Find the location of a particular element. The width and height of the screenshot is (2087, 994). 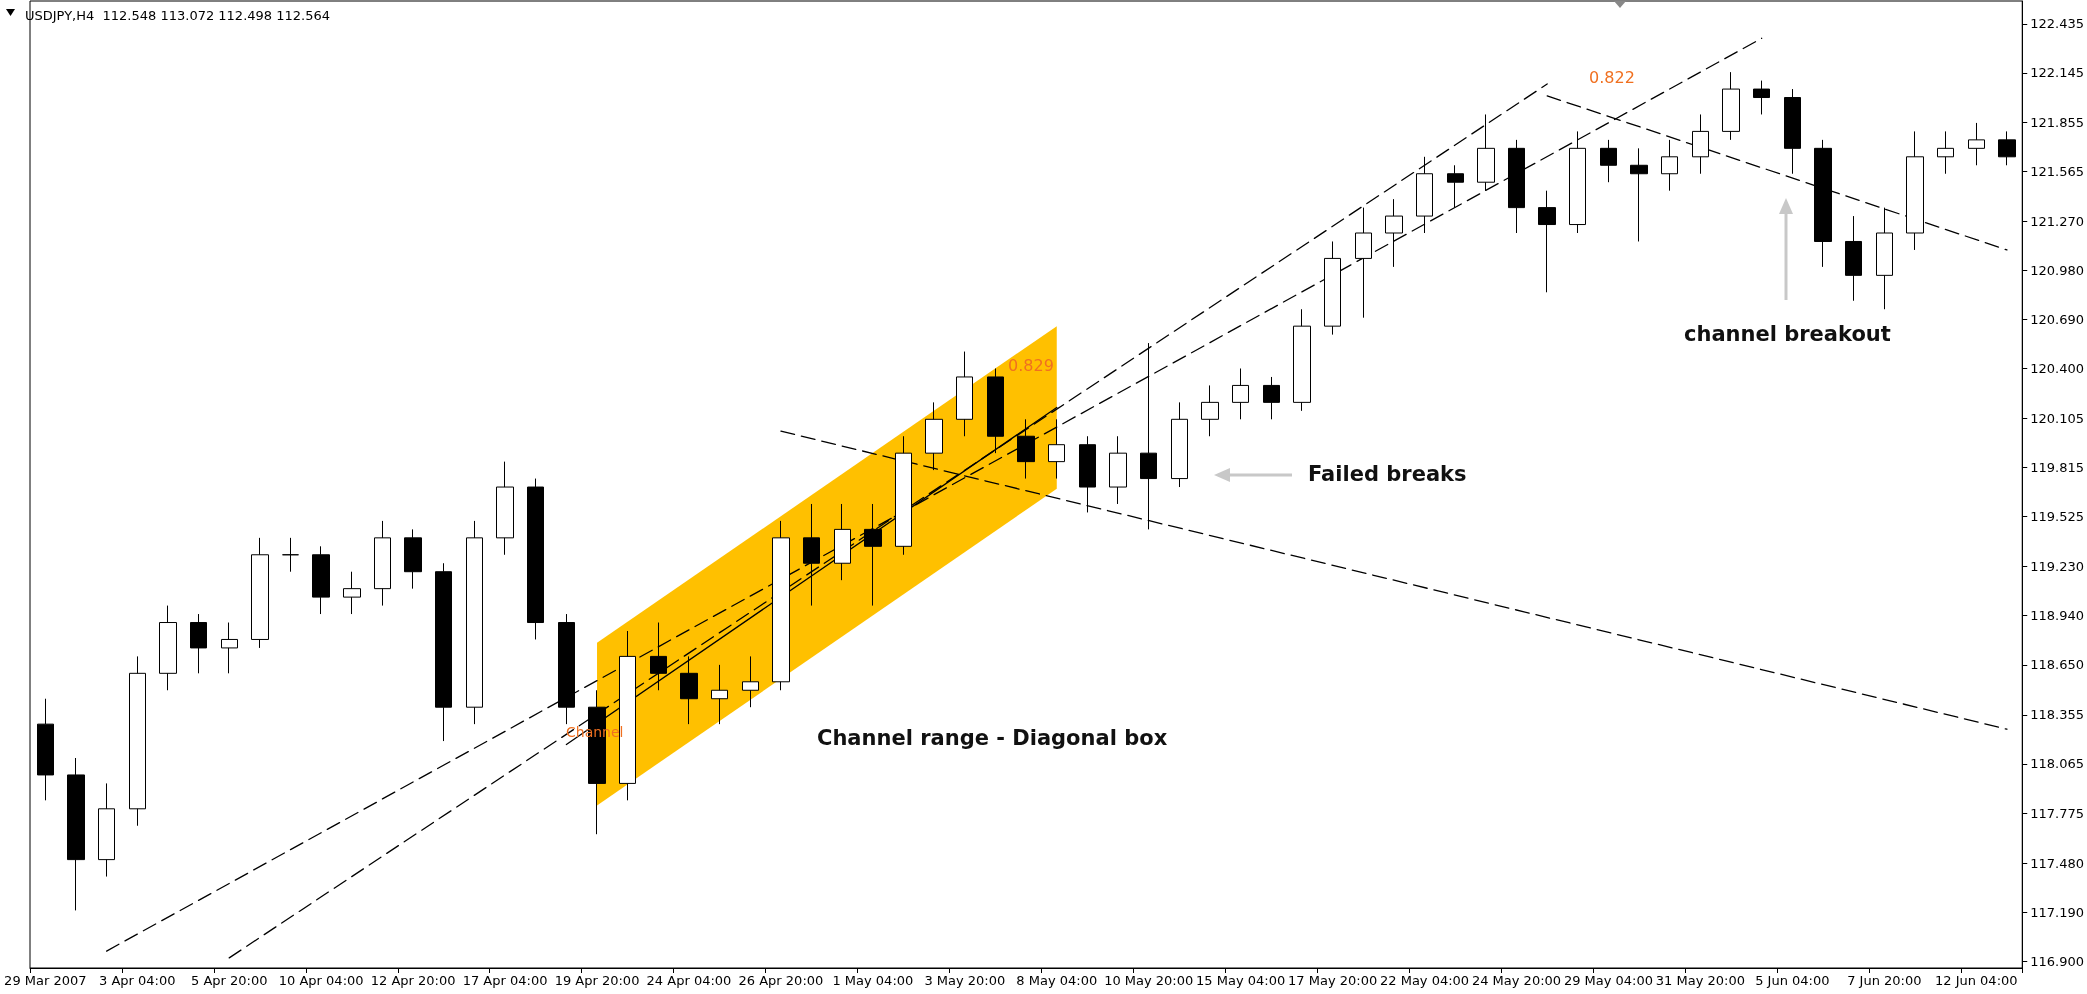

y-tick-label: 118.355 is located at coordinates (2057, 715).